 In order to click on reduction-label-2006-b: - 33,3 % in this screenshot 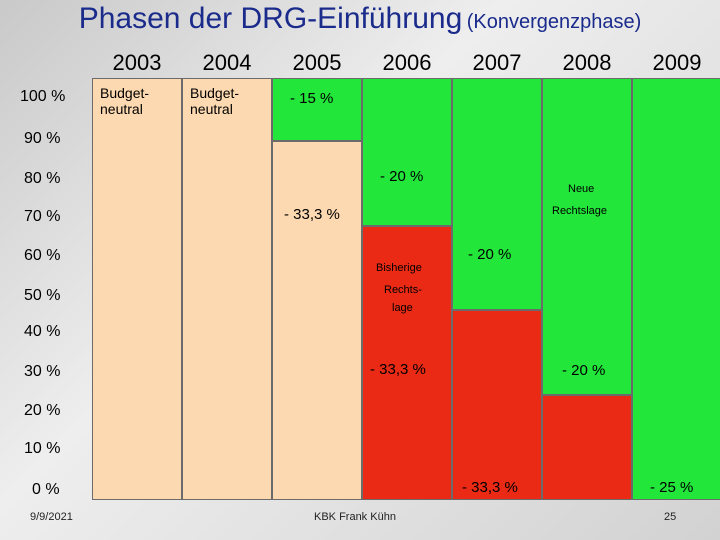, I will do `click(398, 369)`.